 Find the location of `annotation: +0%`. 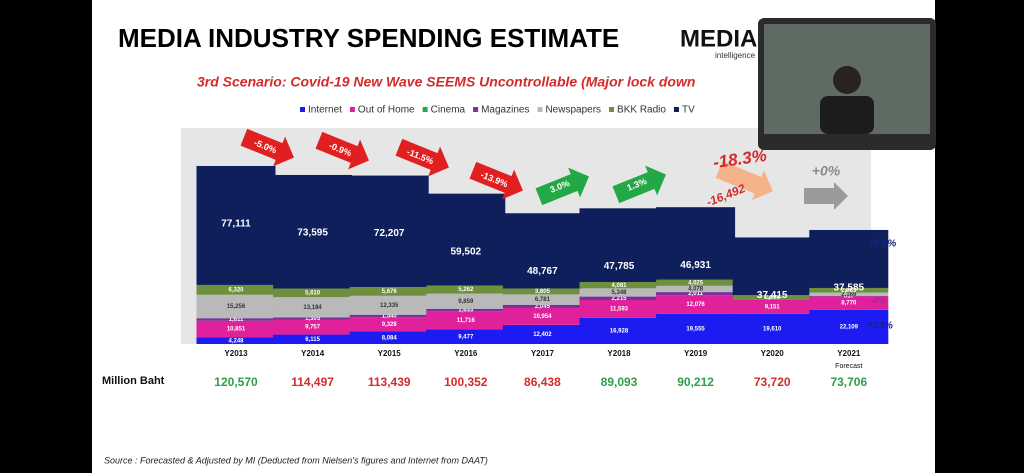

annotation: +0% is located at coordinates (826, 171).